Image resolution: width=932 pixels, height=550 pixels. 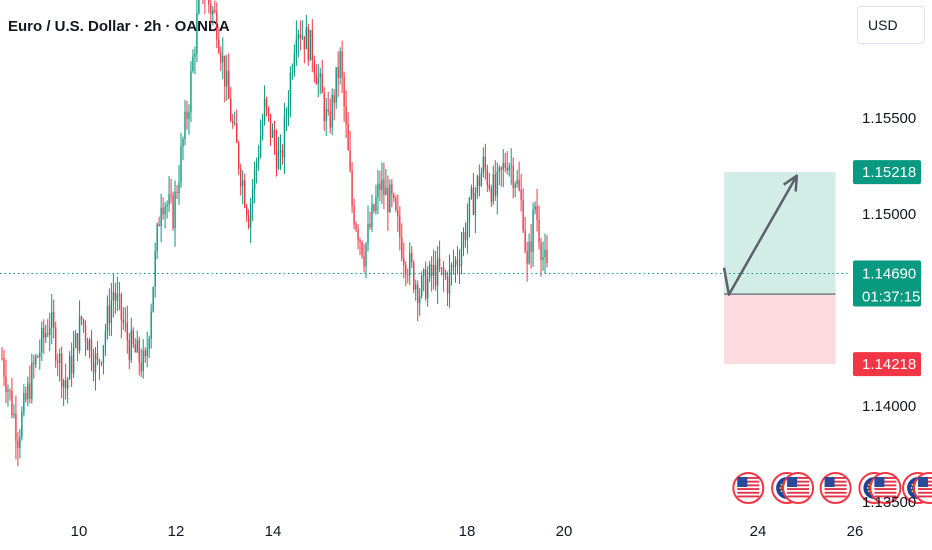 I want to click on forecast-arrow, so click(x=760, y=235).